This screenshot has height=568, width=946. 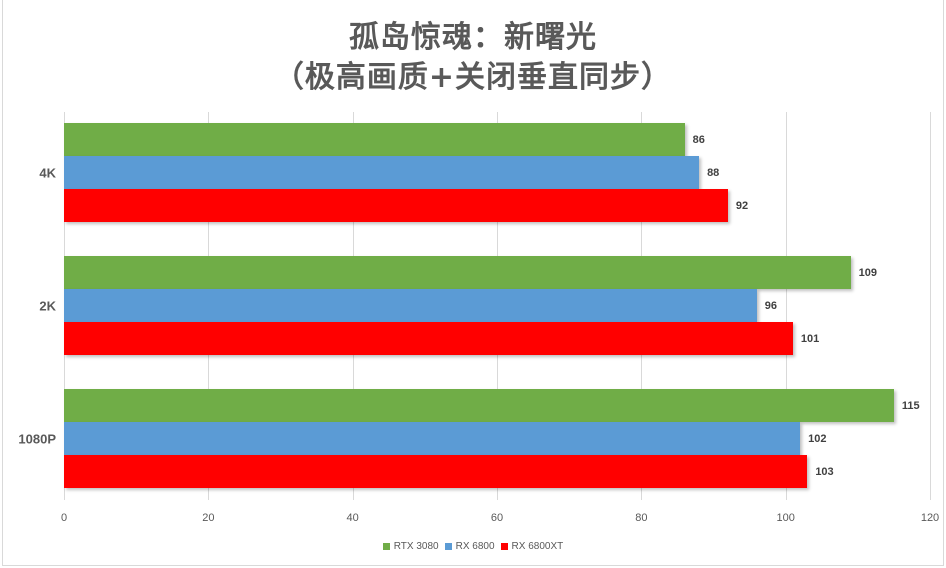 I want to click on legend-label: RX 6800XT, so click(x=537, y=546).